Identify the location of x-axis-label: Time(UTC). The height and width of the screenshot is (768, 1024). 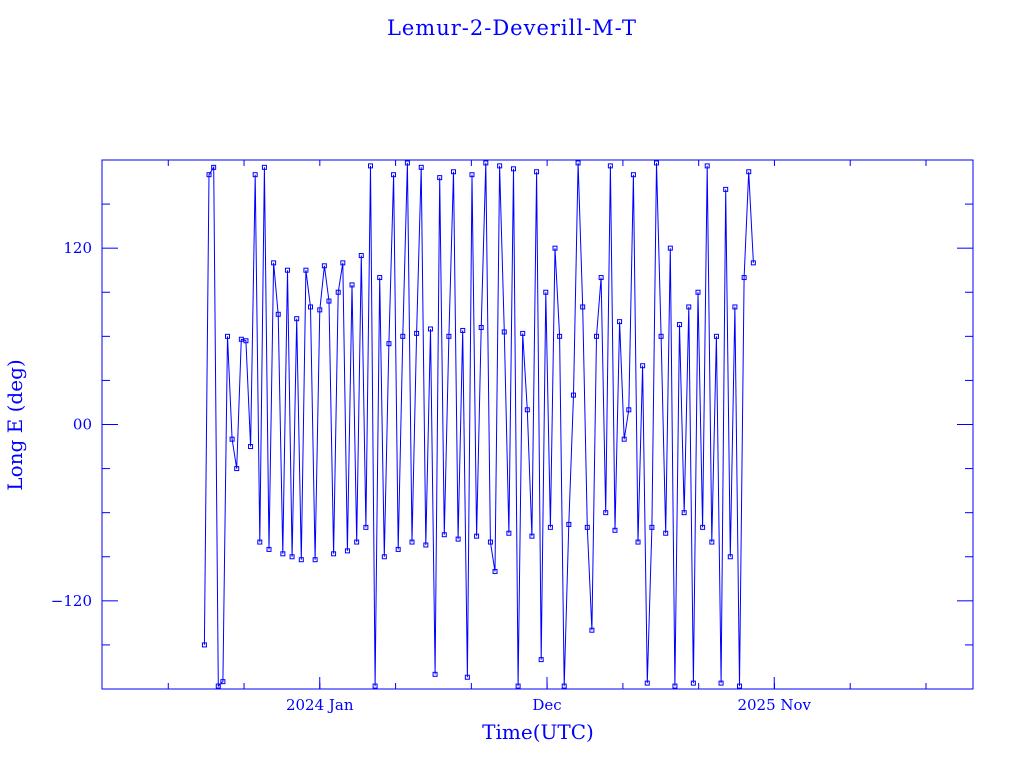
(538, 732).